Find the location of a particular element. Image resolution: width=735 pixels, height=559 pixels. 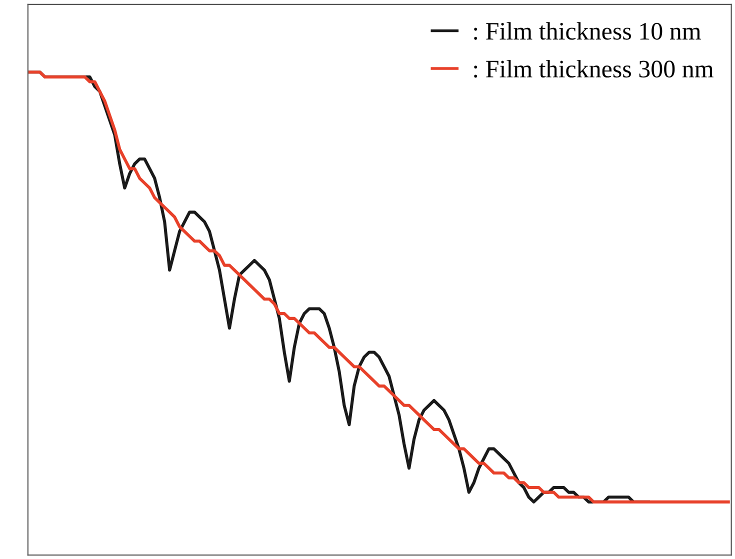

legend-label: : Film thickness 10 nm is located at coordinates (587, 31).